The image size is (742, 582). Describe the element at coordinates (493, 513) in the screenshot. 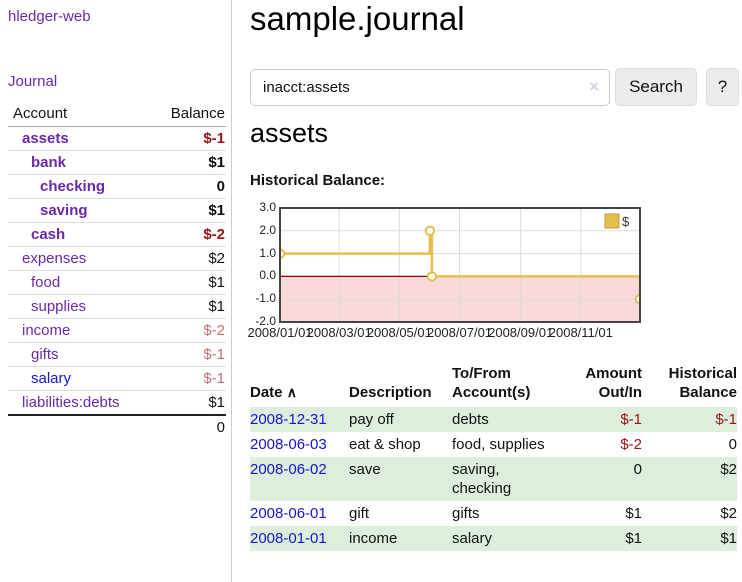

I see `transaction-row: 2008-06-01 gift gifts $1 $2` at that location.